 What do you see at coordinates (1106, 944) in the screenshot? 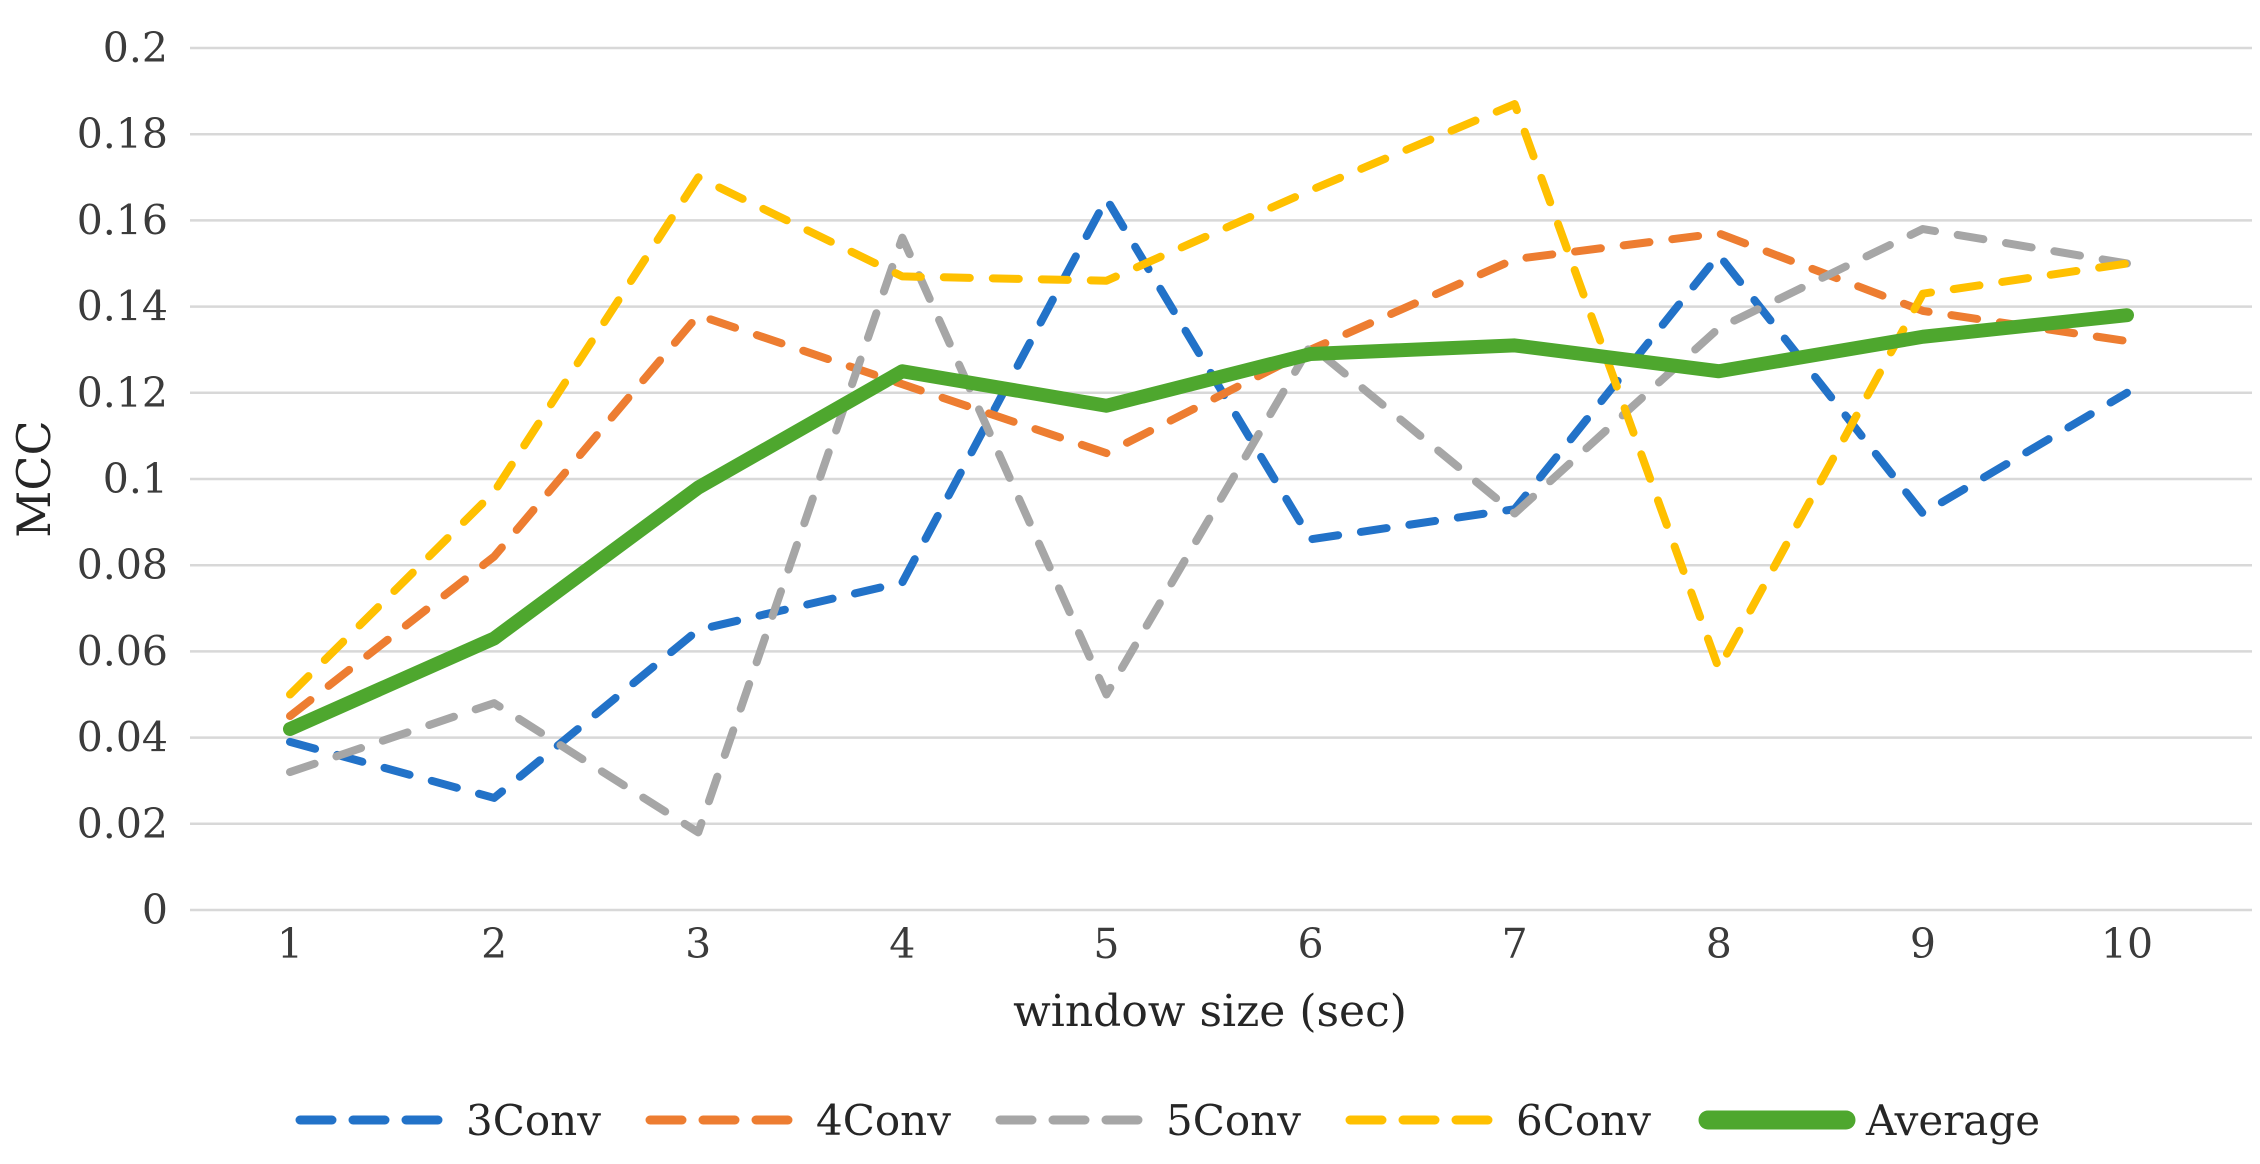
I see `x-tick-label: 5` at bounding box center [1106, 944].